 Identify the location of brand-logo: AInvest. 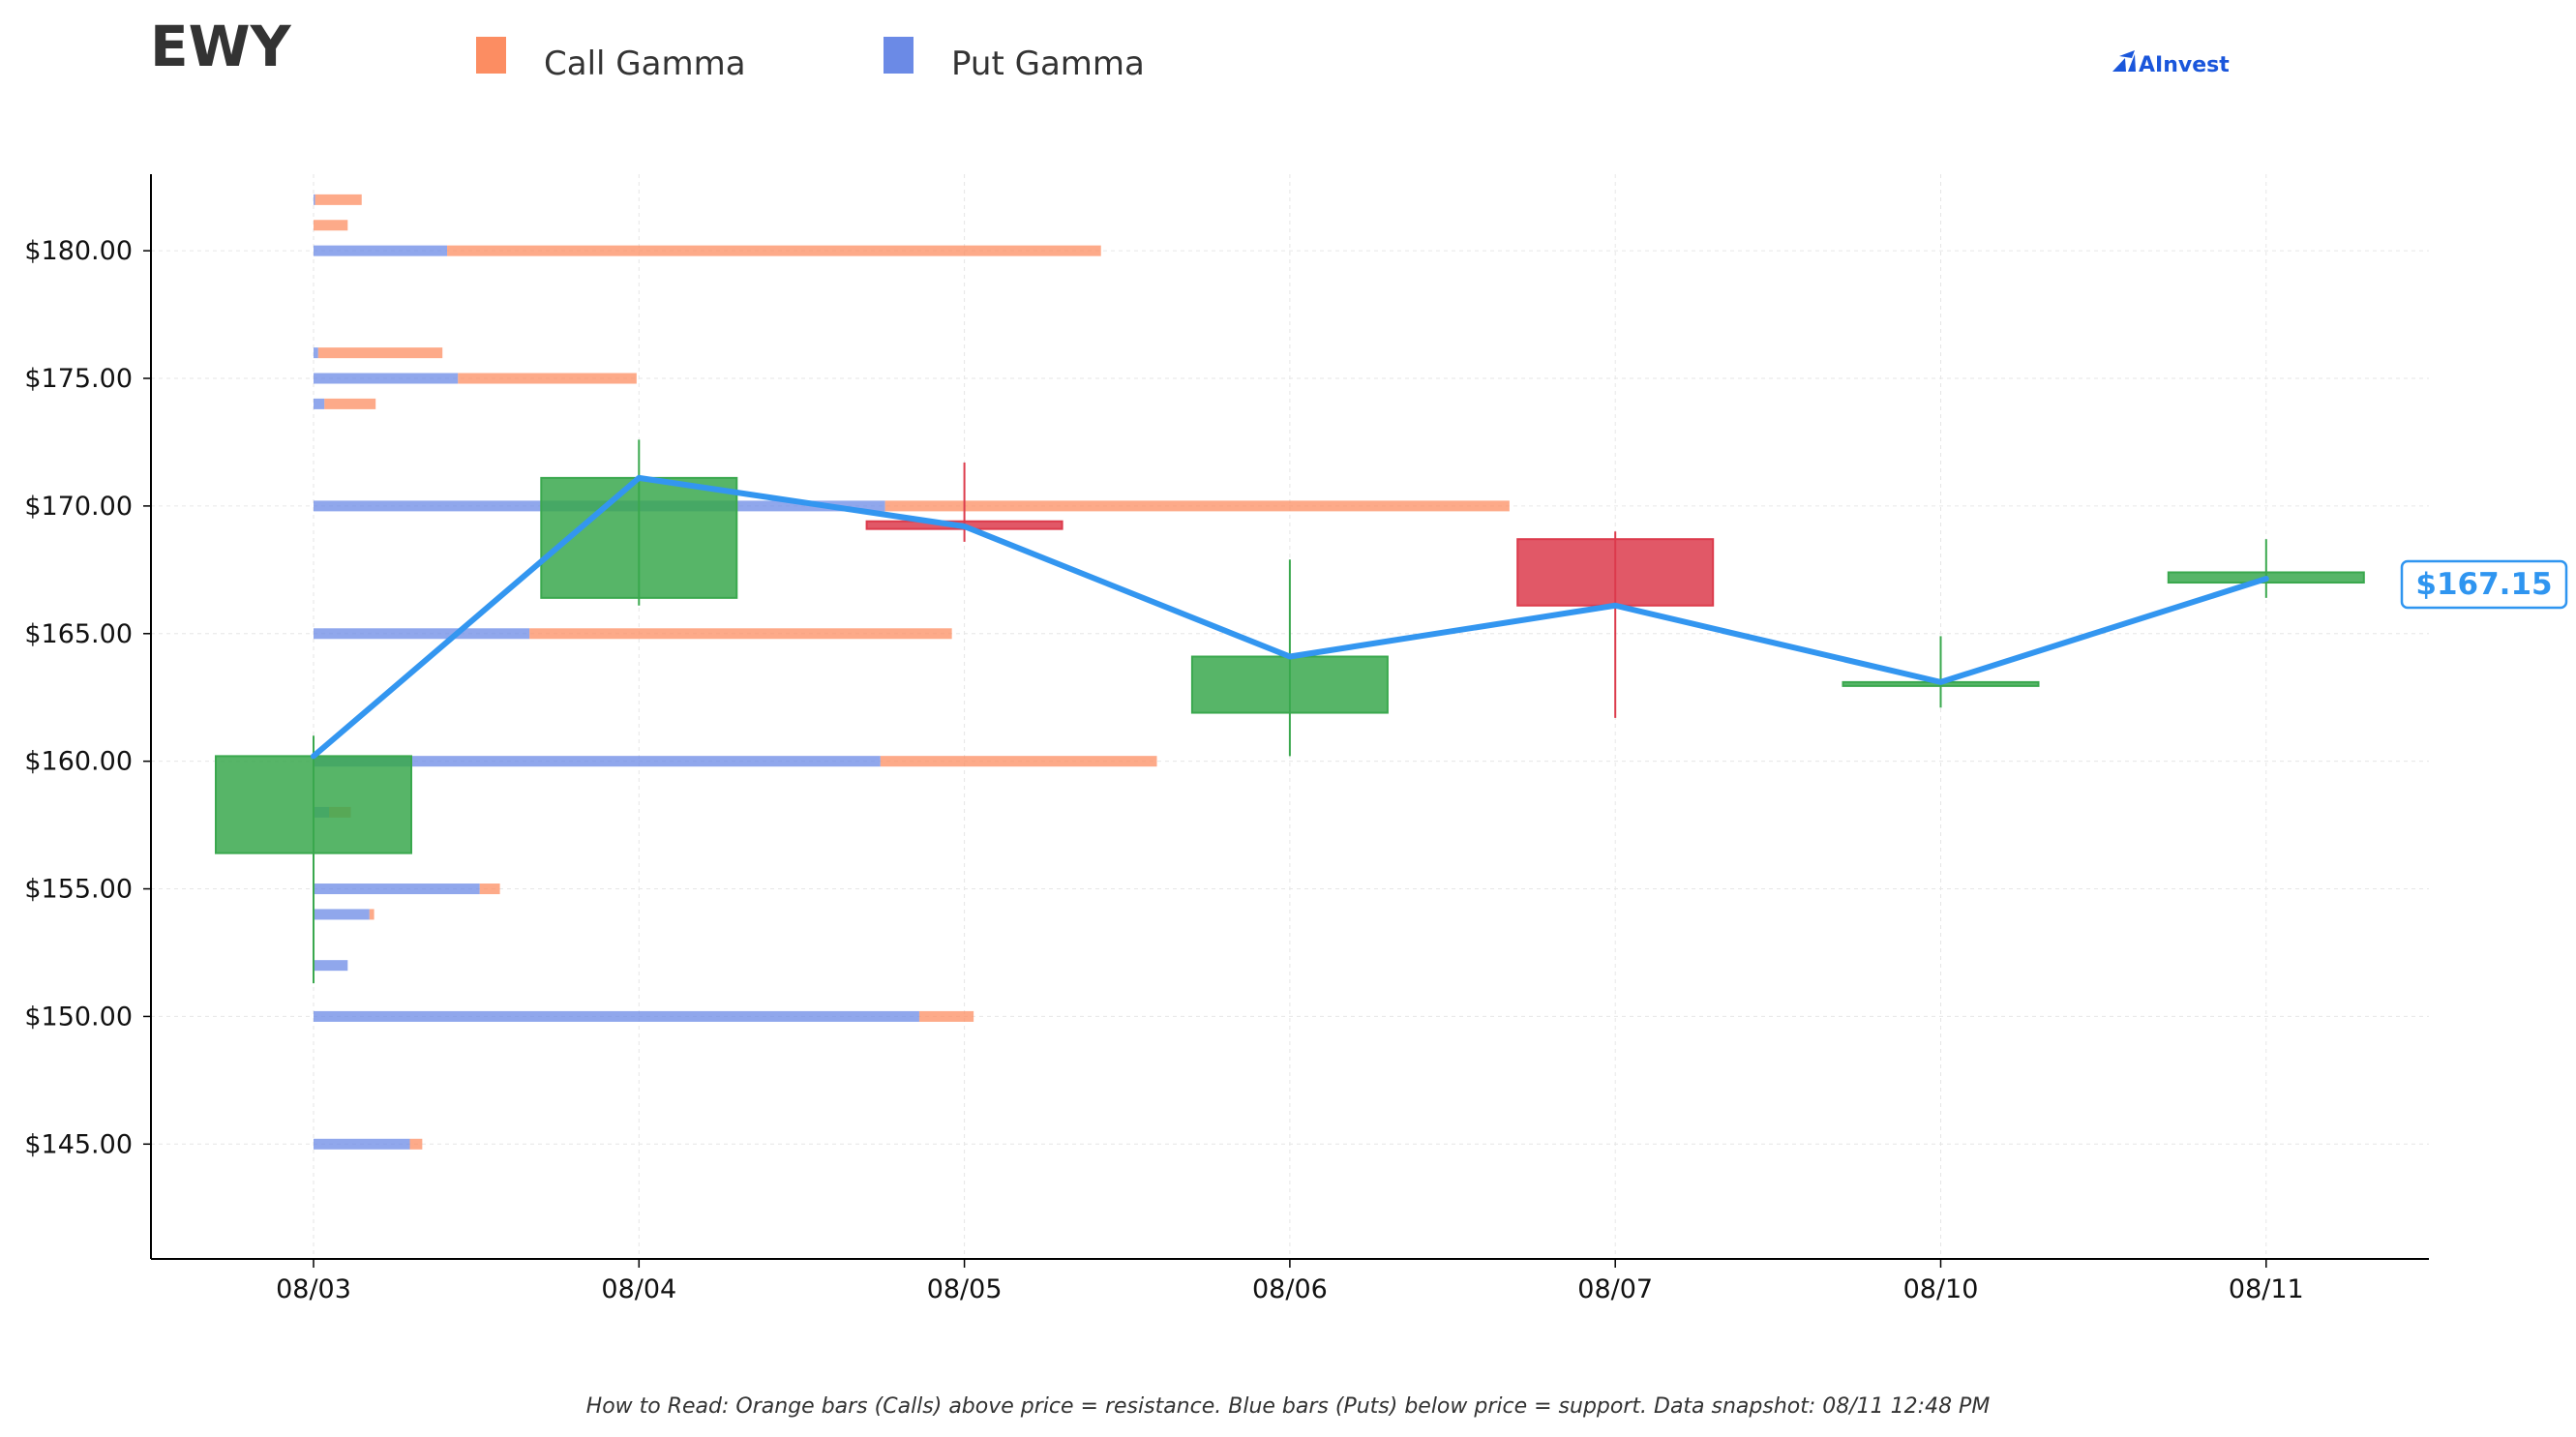
(2171, 63).